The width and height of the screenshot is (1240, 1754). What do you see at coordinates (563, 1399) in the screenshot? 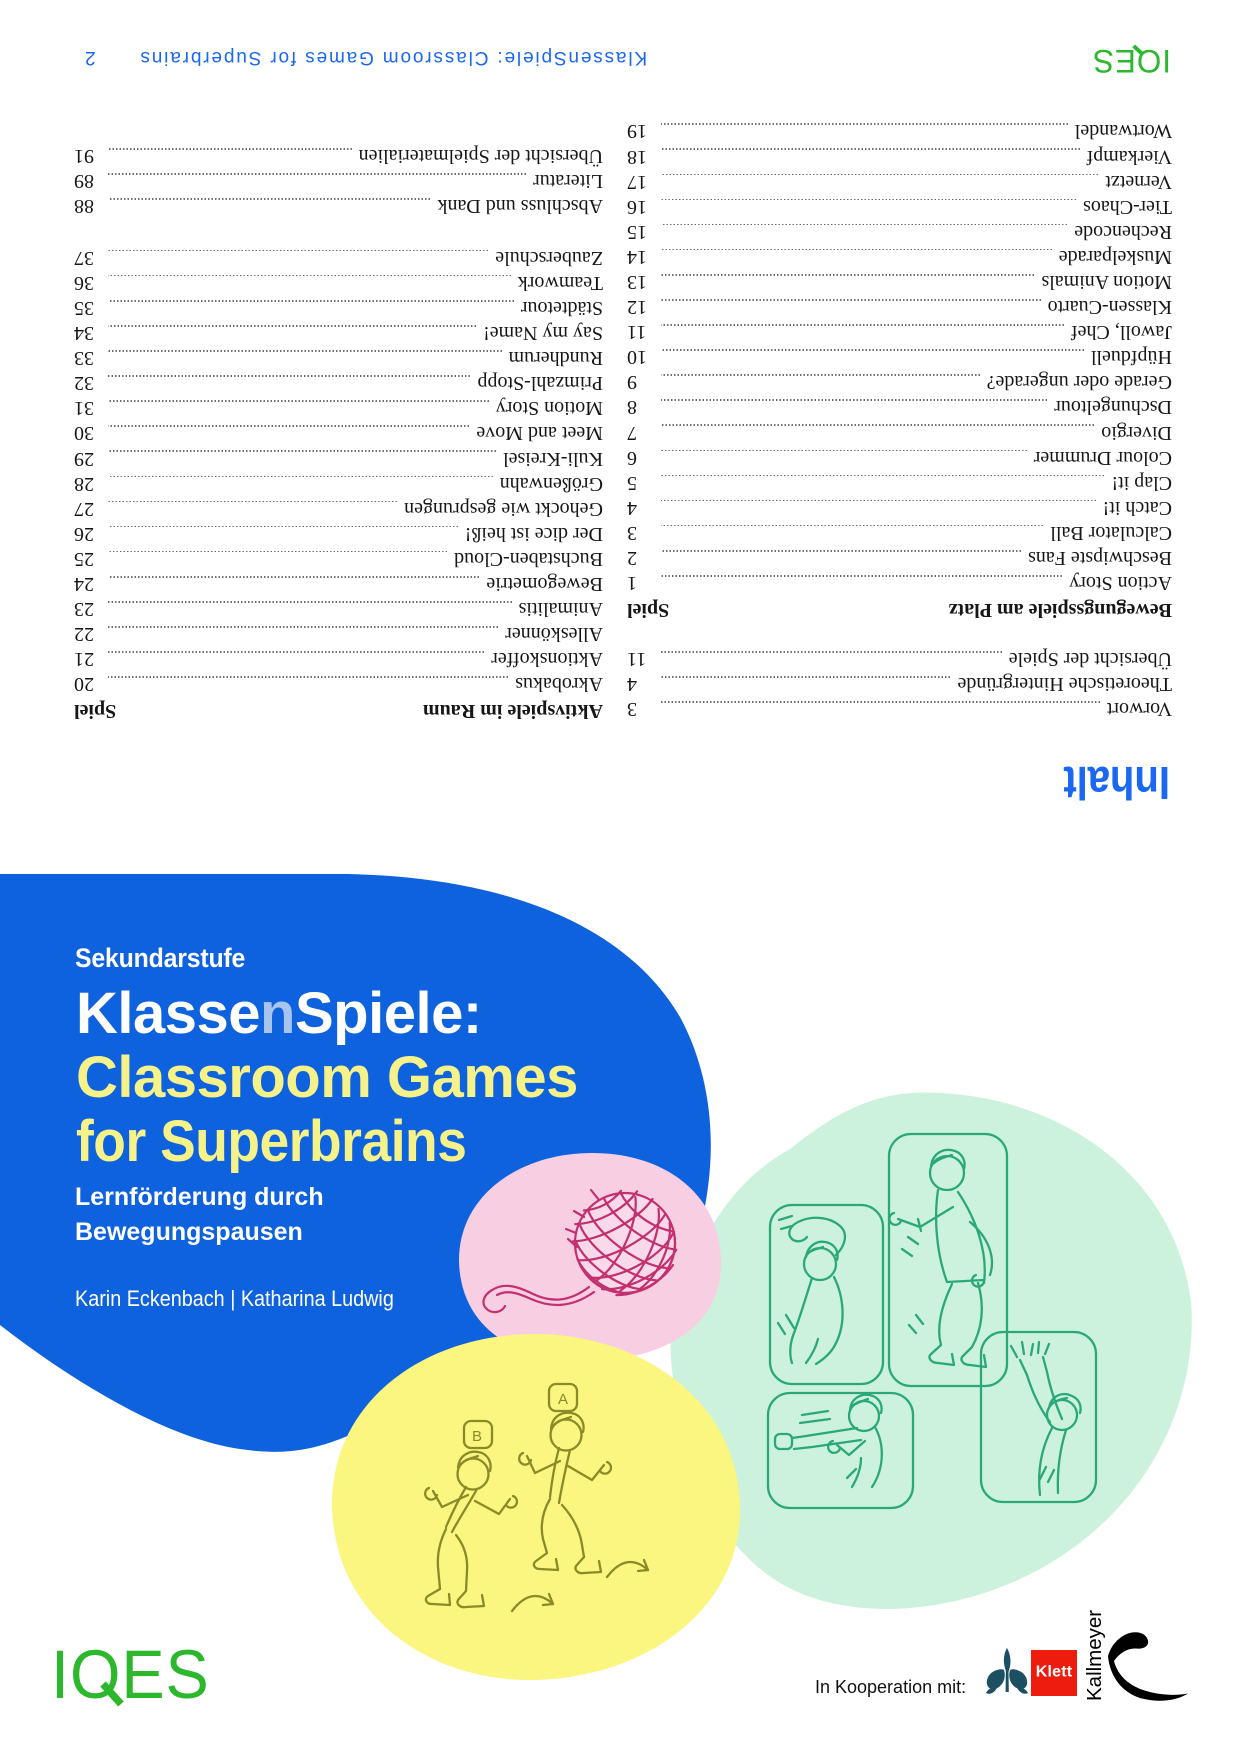
I see `svg-text: A` at bounding box center [563, 1399].